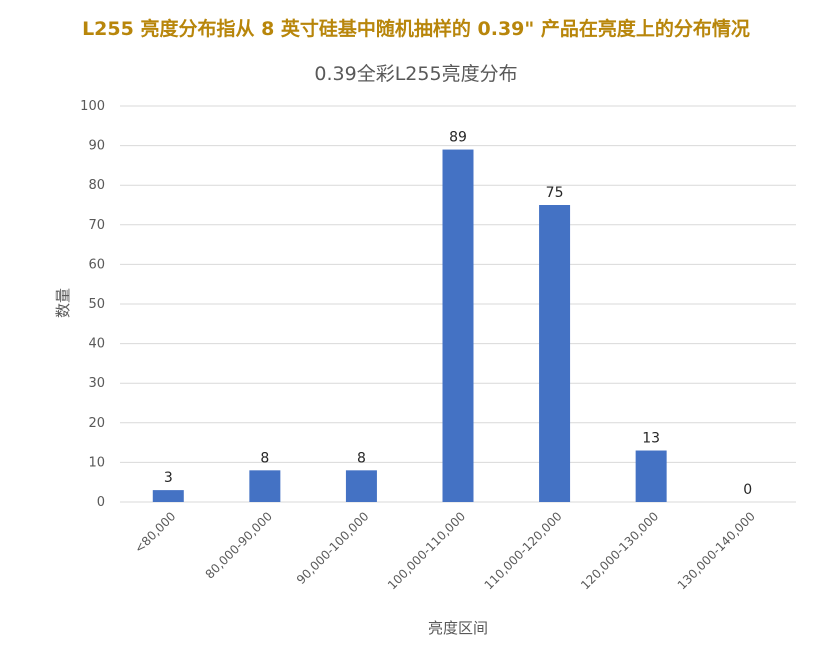 The image size is (832, 651). I want to click on y-tick-label: 60, so click(96, 264).